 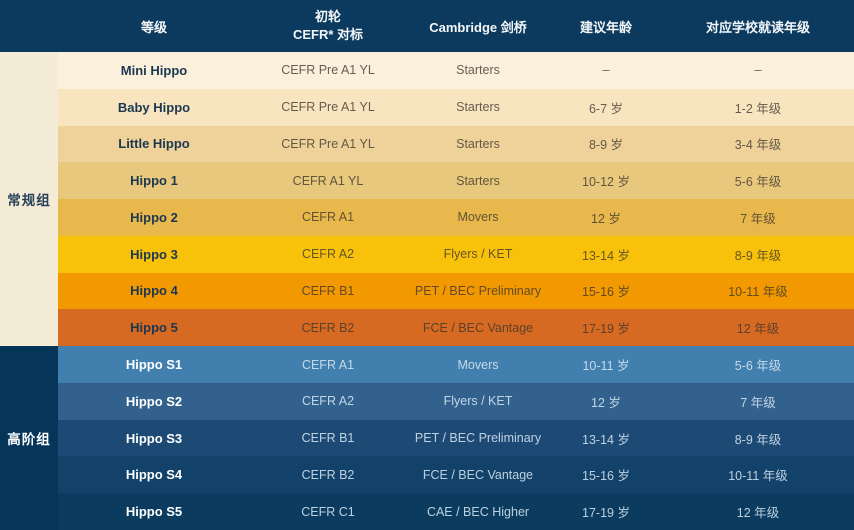 What do you see at coordinates (29, 438) in the screenshot?
I see `group-label-advanced: 高阶组` at bounding box center [29, 438].